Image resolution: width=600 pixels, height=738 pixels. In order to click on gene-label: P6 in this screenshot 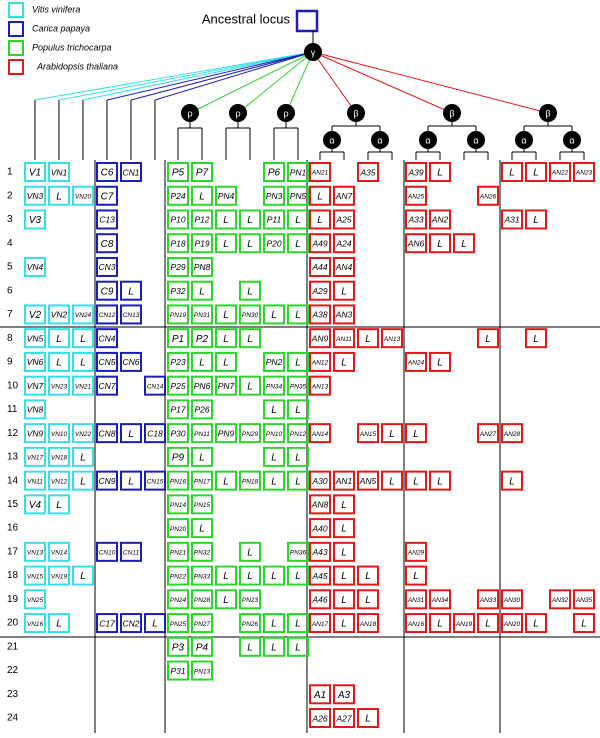, I will do `click(274, 173)`.